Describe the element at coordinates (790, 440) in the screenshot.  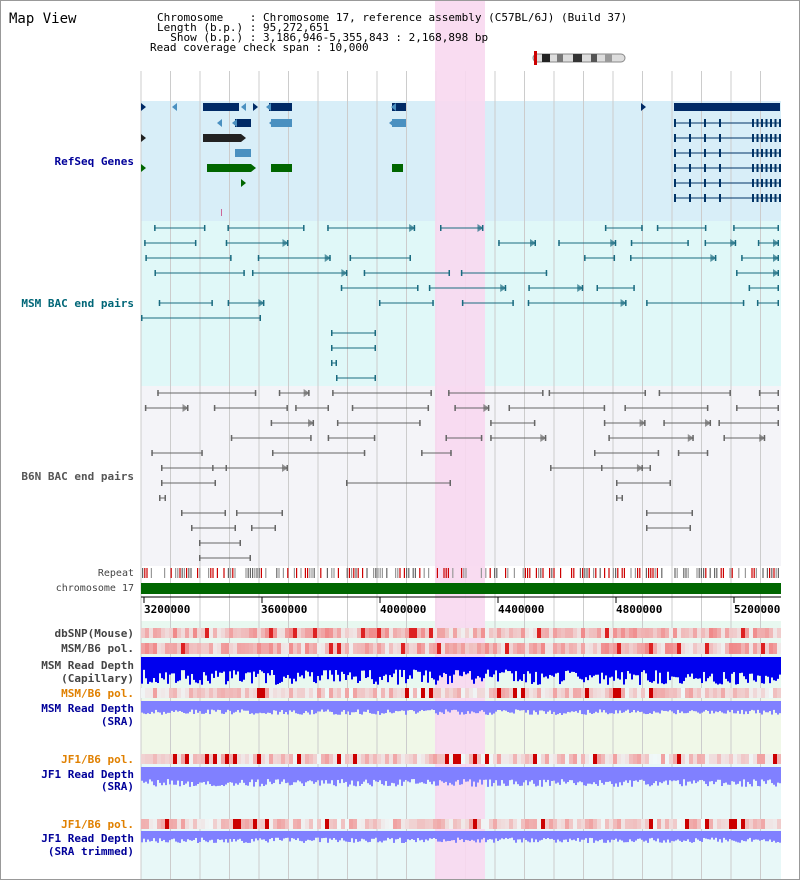
I see `vertical-scrollbar` at that location.